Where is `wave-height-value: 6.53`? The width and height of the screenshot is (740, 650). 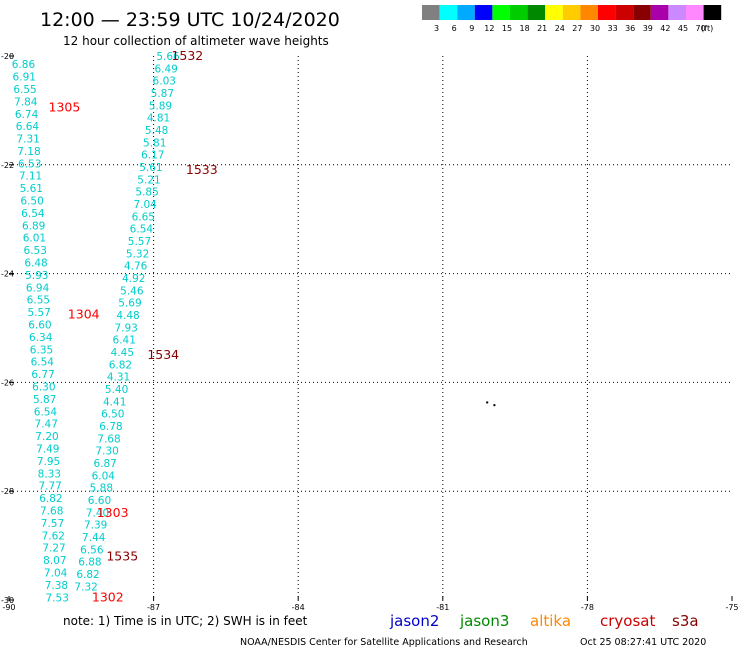
wave-height-value: 6.53 is located at coordinates (29, 164).